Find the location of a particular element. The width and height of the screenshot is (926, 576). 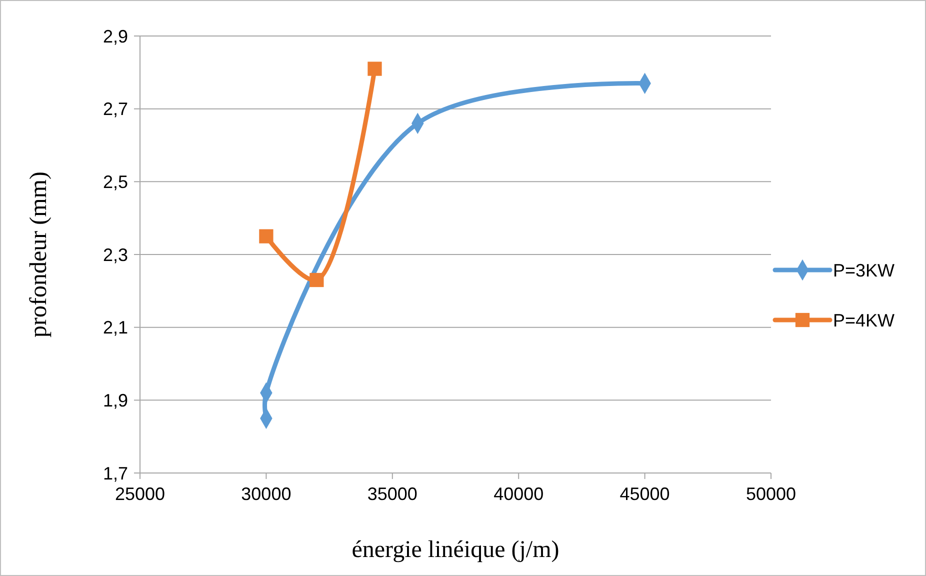

x-tick-label: 25000 is located at coordinates (140, 494).